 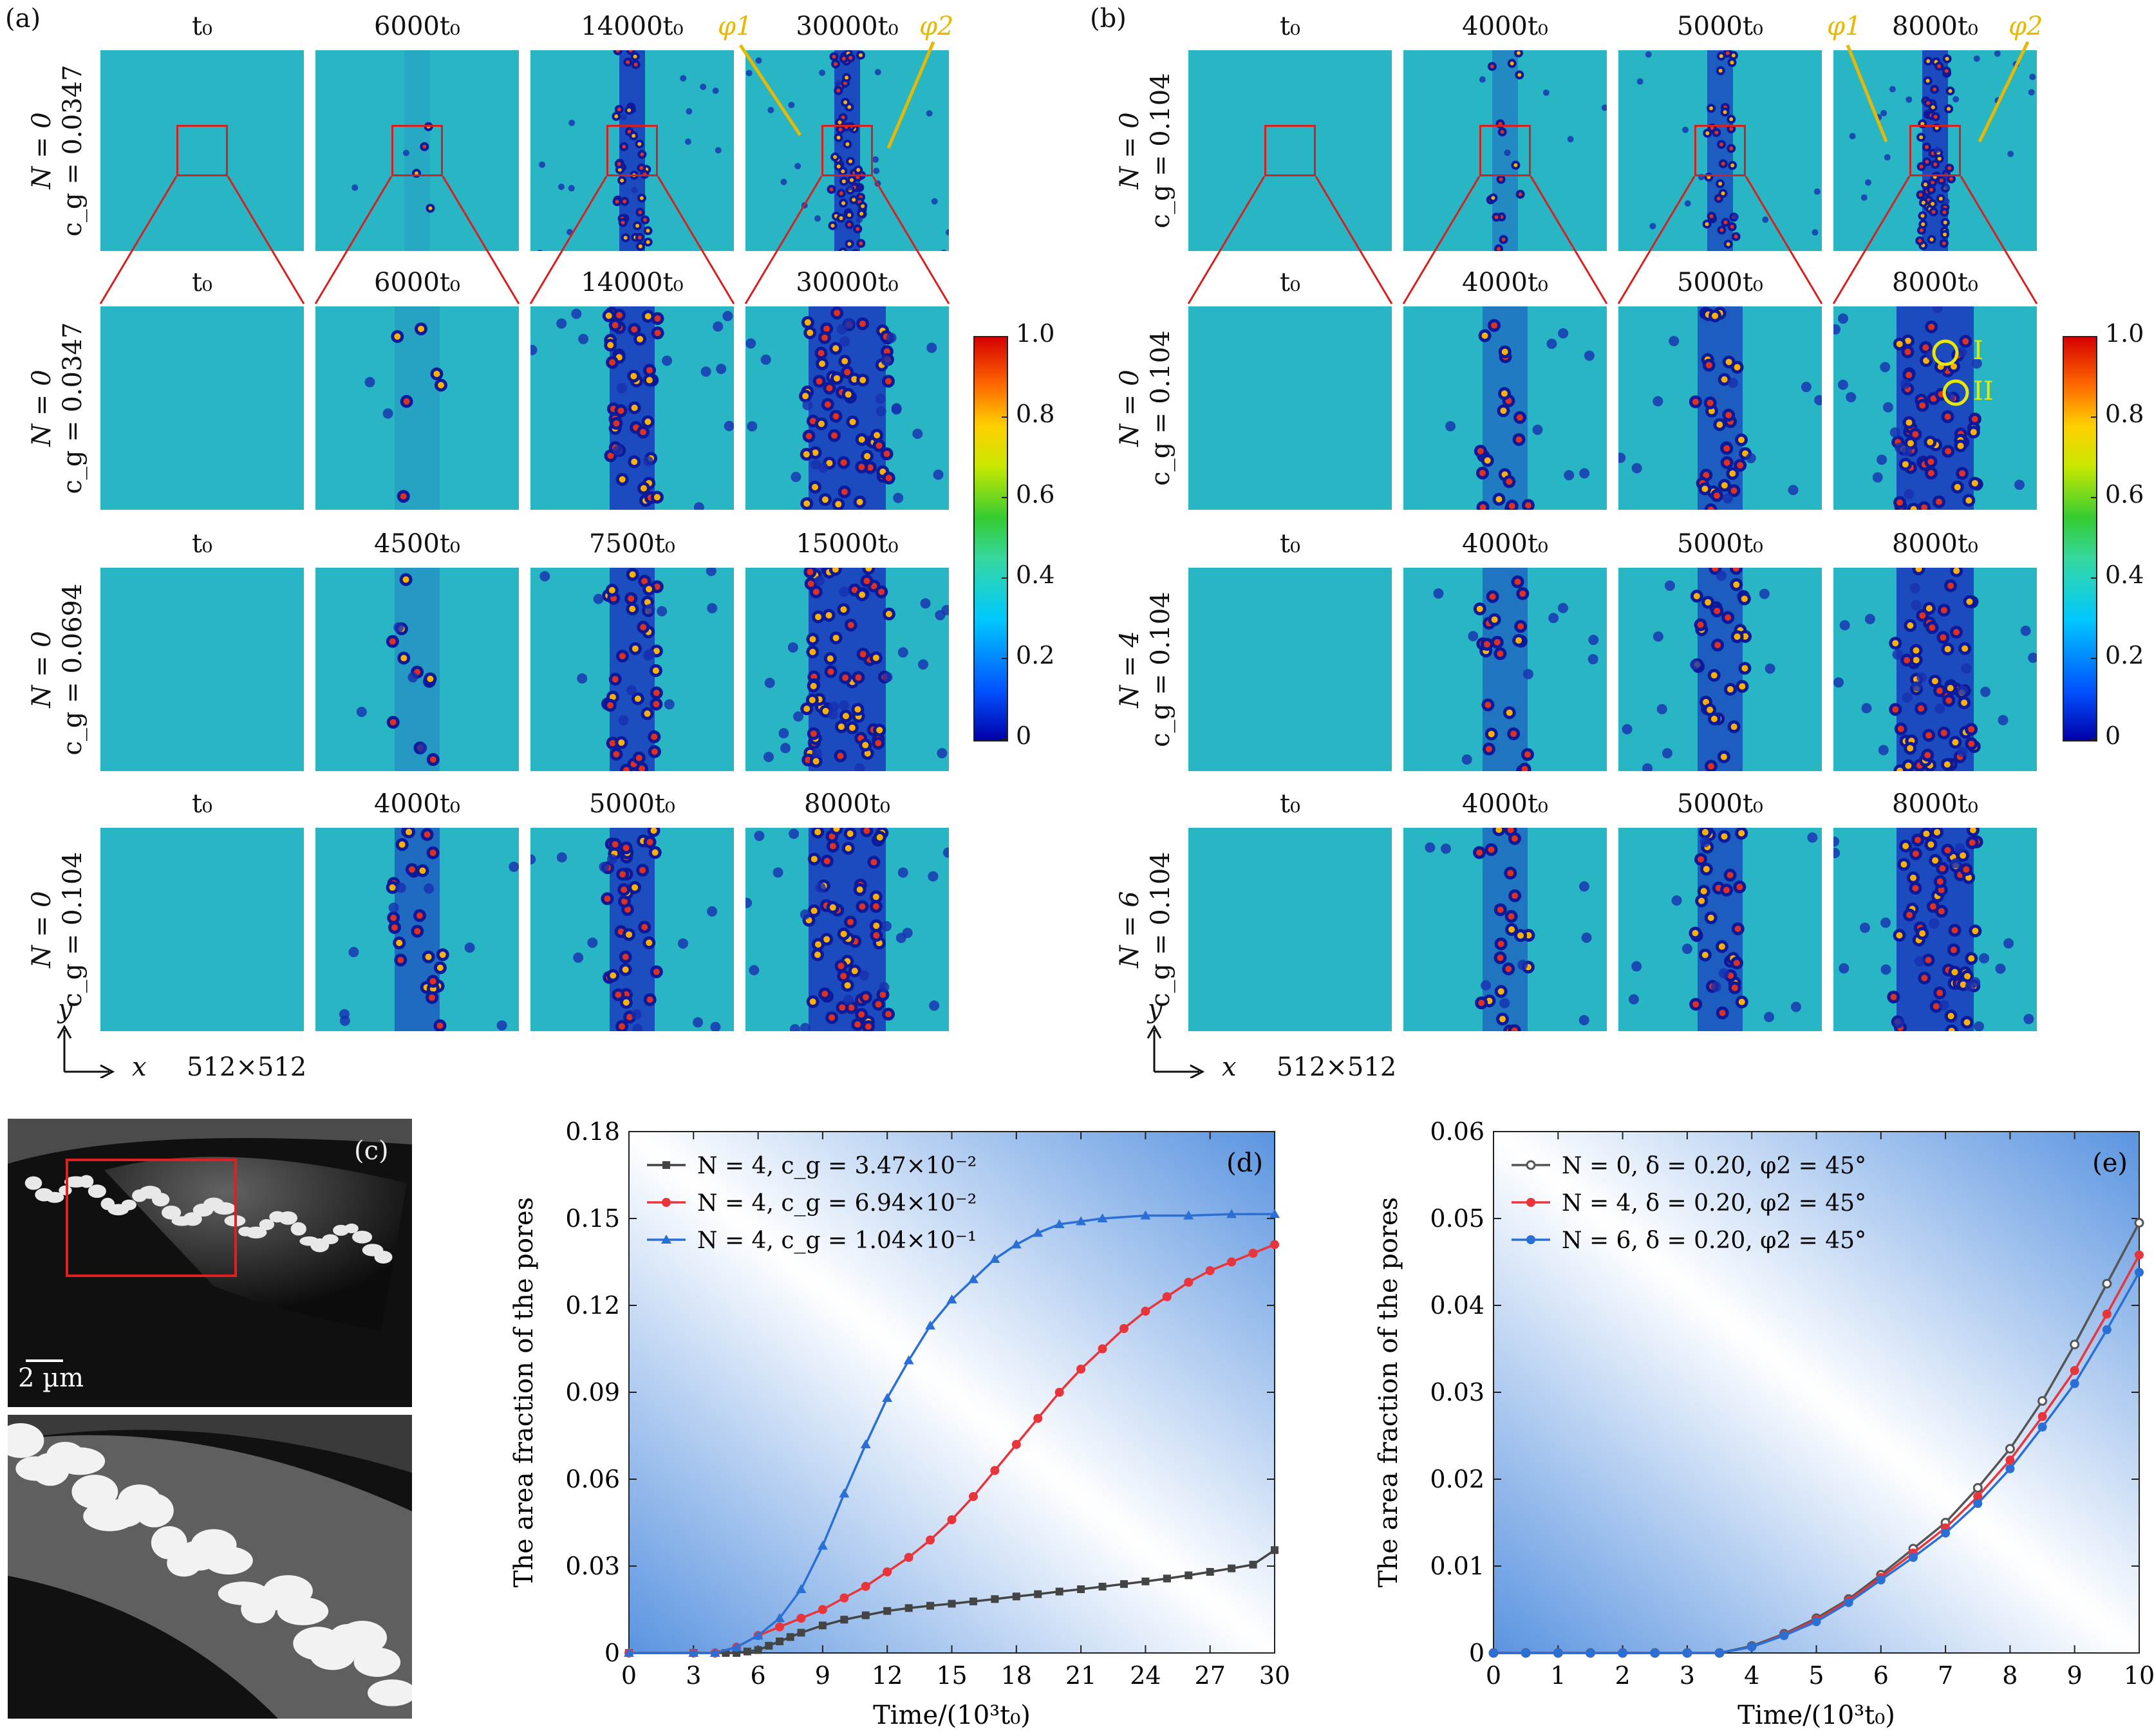 What do you see at coordinates (592, 1218) in the screenshot?
I see `y-tick-label: 0.15` at bounding box center [592, 1218].